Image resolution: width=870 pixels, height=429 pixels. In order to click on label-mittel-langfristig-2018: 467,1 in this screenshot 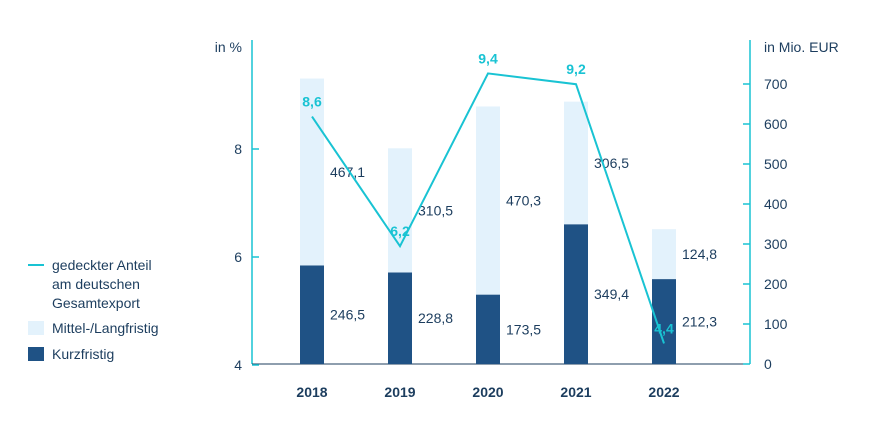, I will do `click(347, 172)`.